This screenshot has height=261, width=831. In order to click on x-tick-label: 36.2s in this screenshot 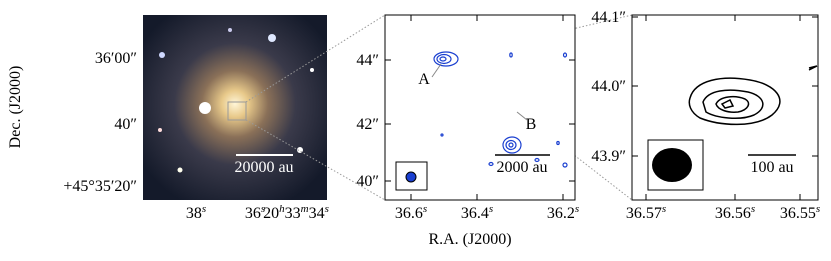, I will do `click(563, 212)`.